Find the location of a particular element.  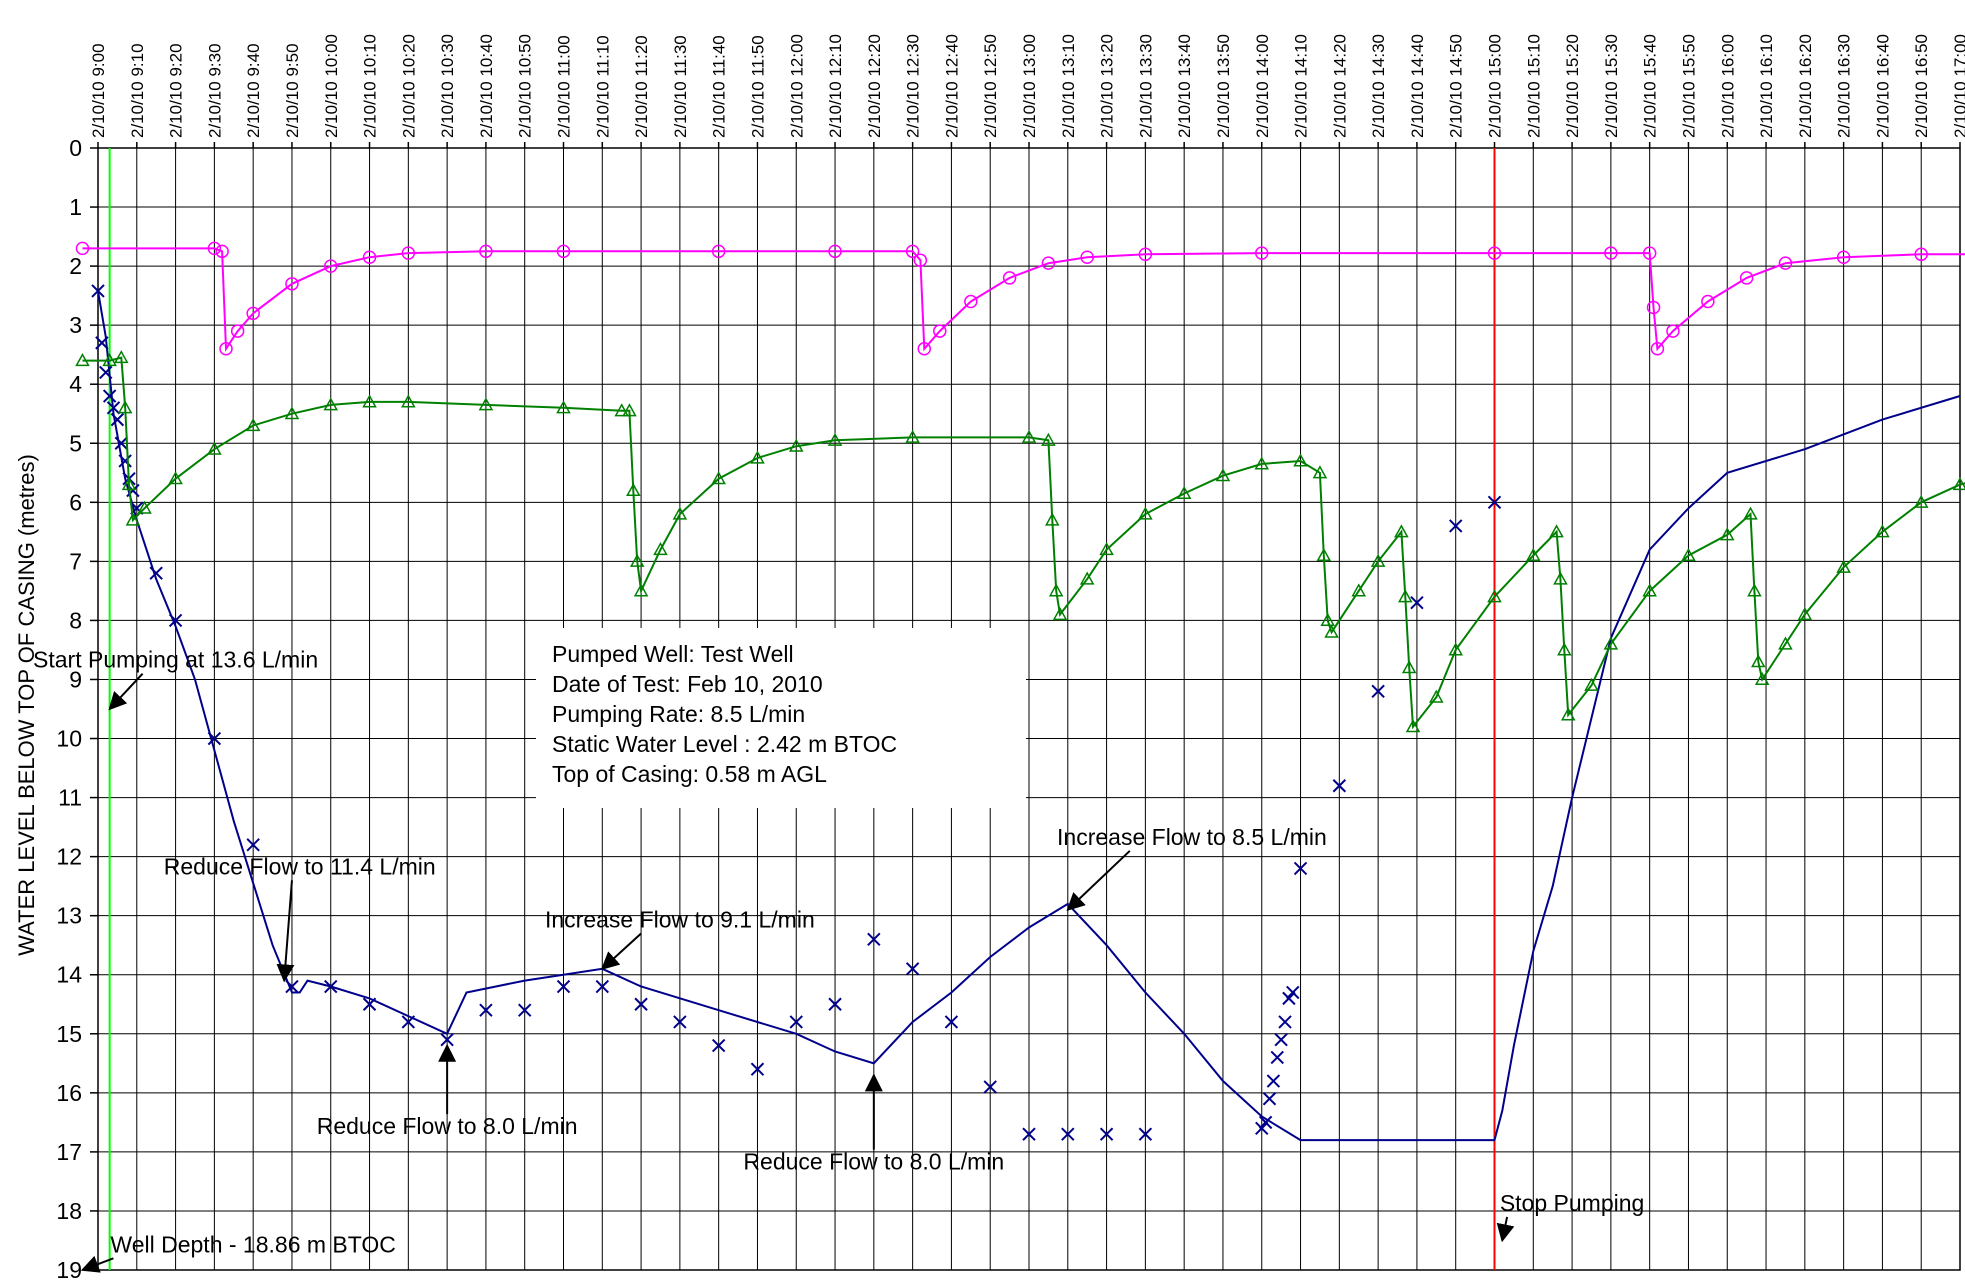

x-tick-label: 2/10/10 15:50 is located at coordinates (1688, 86).